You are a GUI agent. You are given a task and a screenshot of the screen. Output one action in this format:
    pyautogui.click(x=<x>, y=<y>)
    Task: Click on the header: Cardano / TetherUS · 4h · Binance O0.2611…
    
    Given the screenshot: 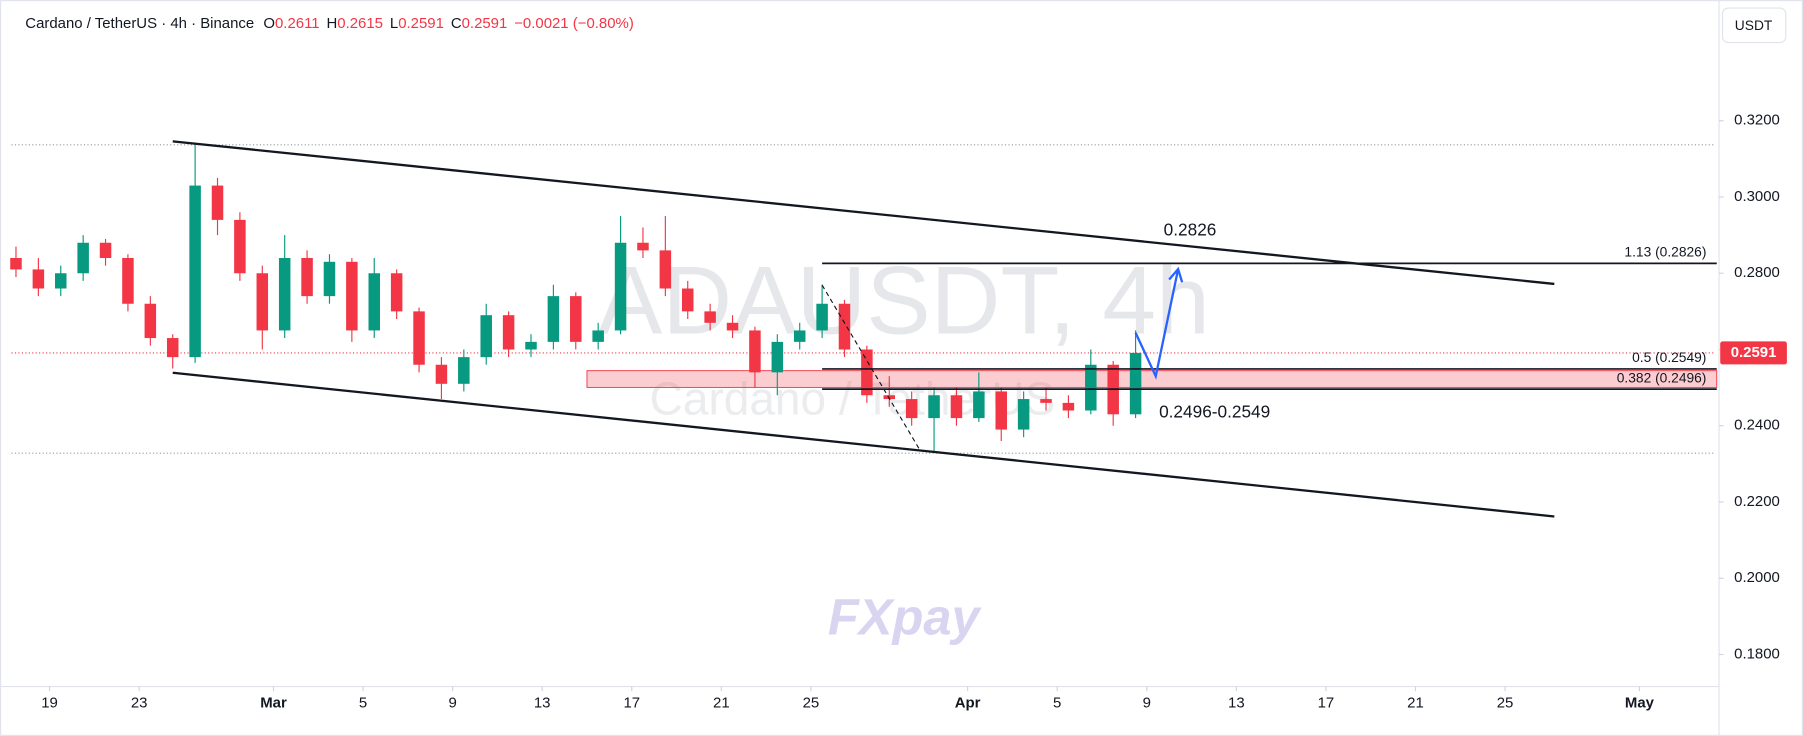 What is the action you would take?
    pyautogui.click(x=329, y=23)
    